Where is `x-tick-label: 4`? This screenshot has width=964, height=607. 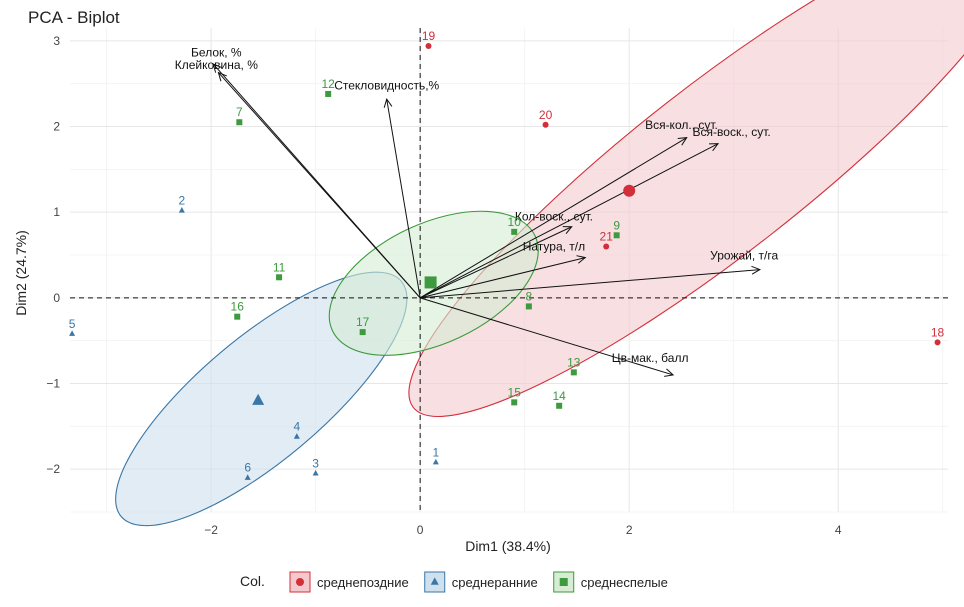 x-tick-label: 4 is located at coordinates (838, 530).